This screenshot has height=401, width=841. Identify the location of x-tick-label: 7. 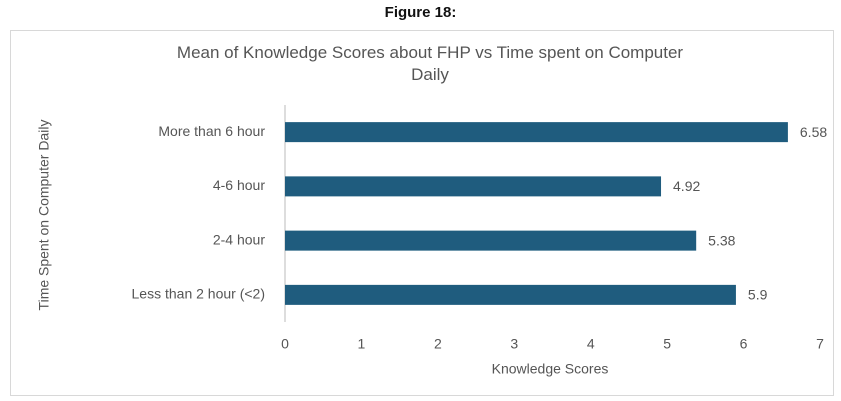
(820, 344).